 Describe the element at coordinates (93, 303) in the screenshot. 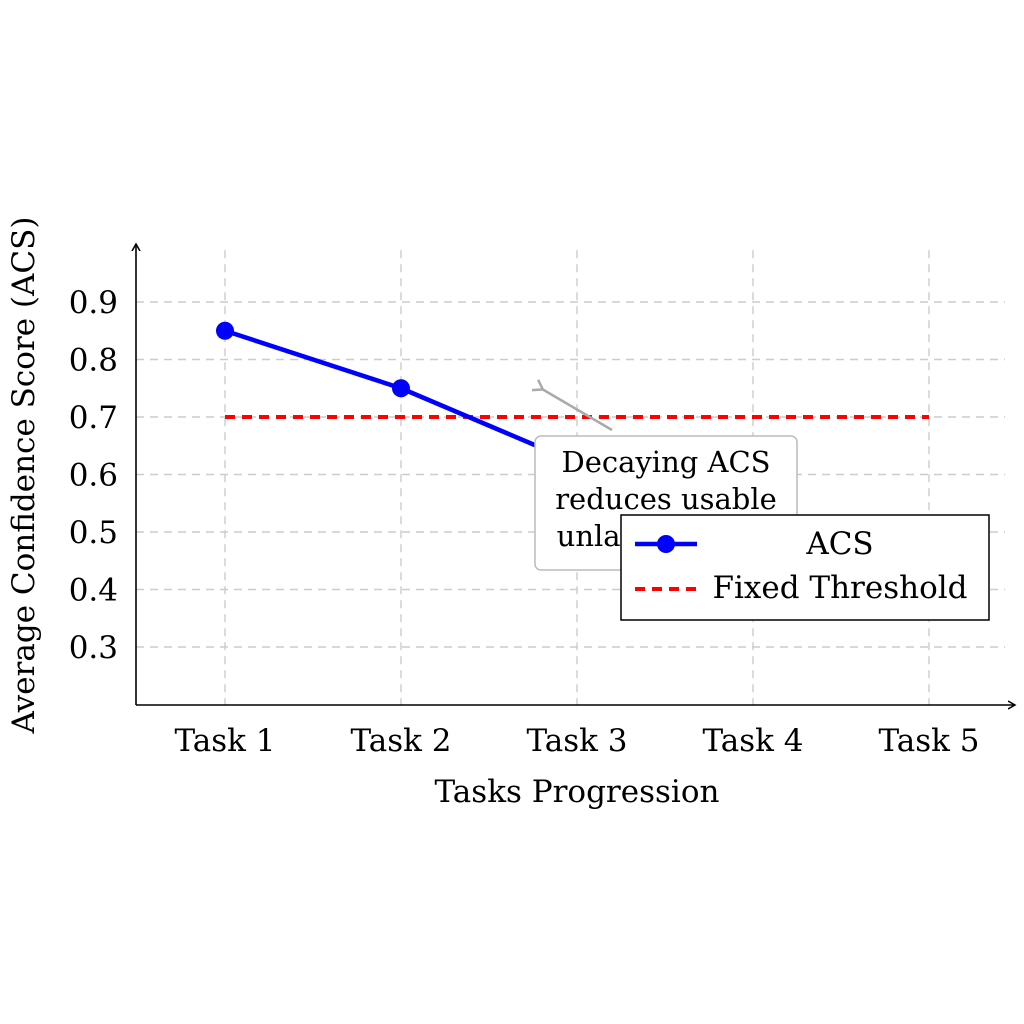

I see `y-tick-label: 0.9` at that location.